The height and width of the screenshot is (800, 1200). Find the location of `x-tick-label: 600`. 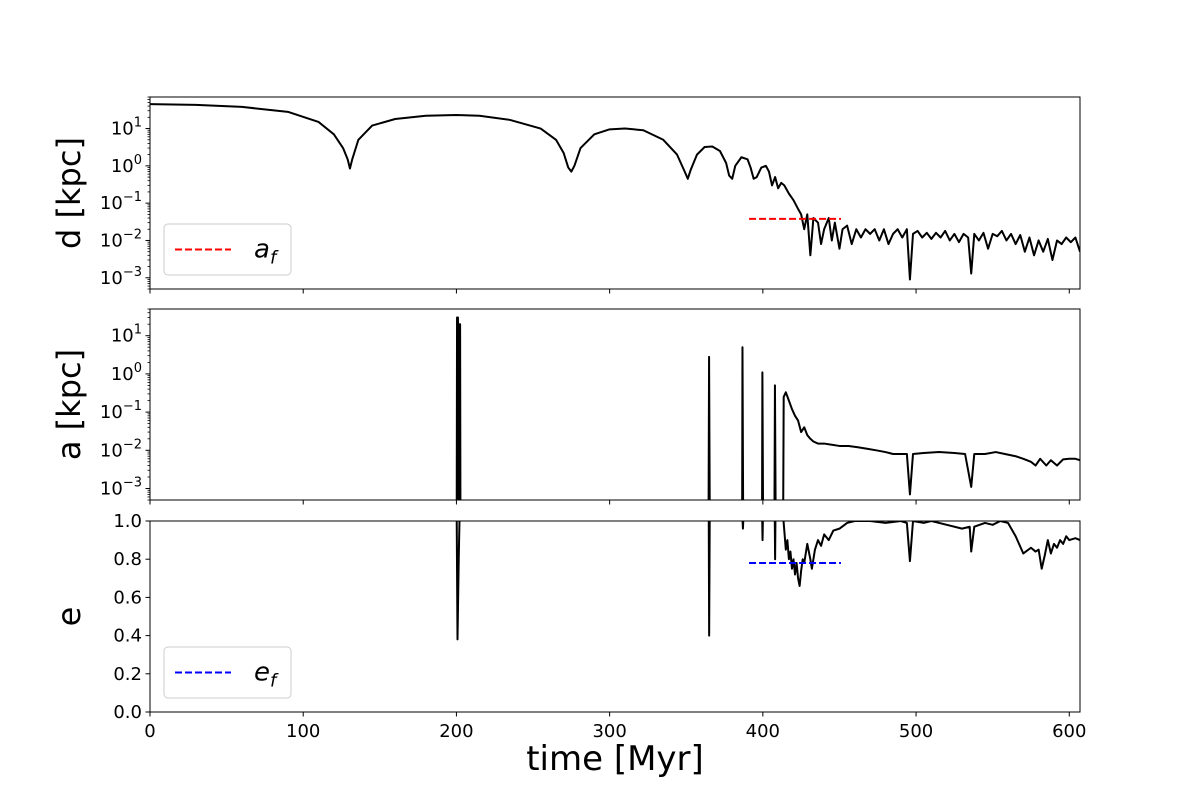

x-tick-label: 600 is located at coordinates (1069, 731).